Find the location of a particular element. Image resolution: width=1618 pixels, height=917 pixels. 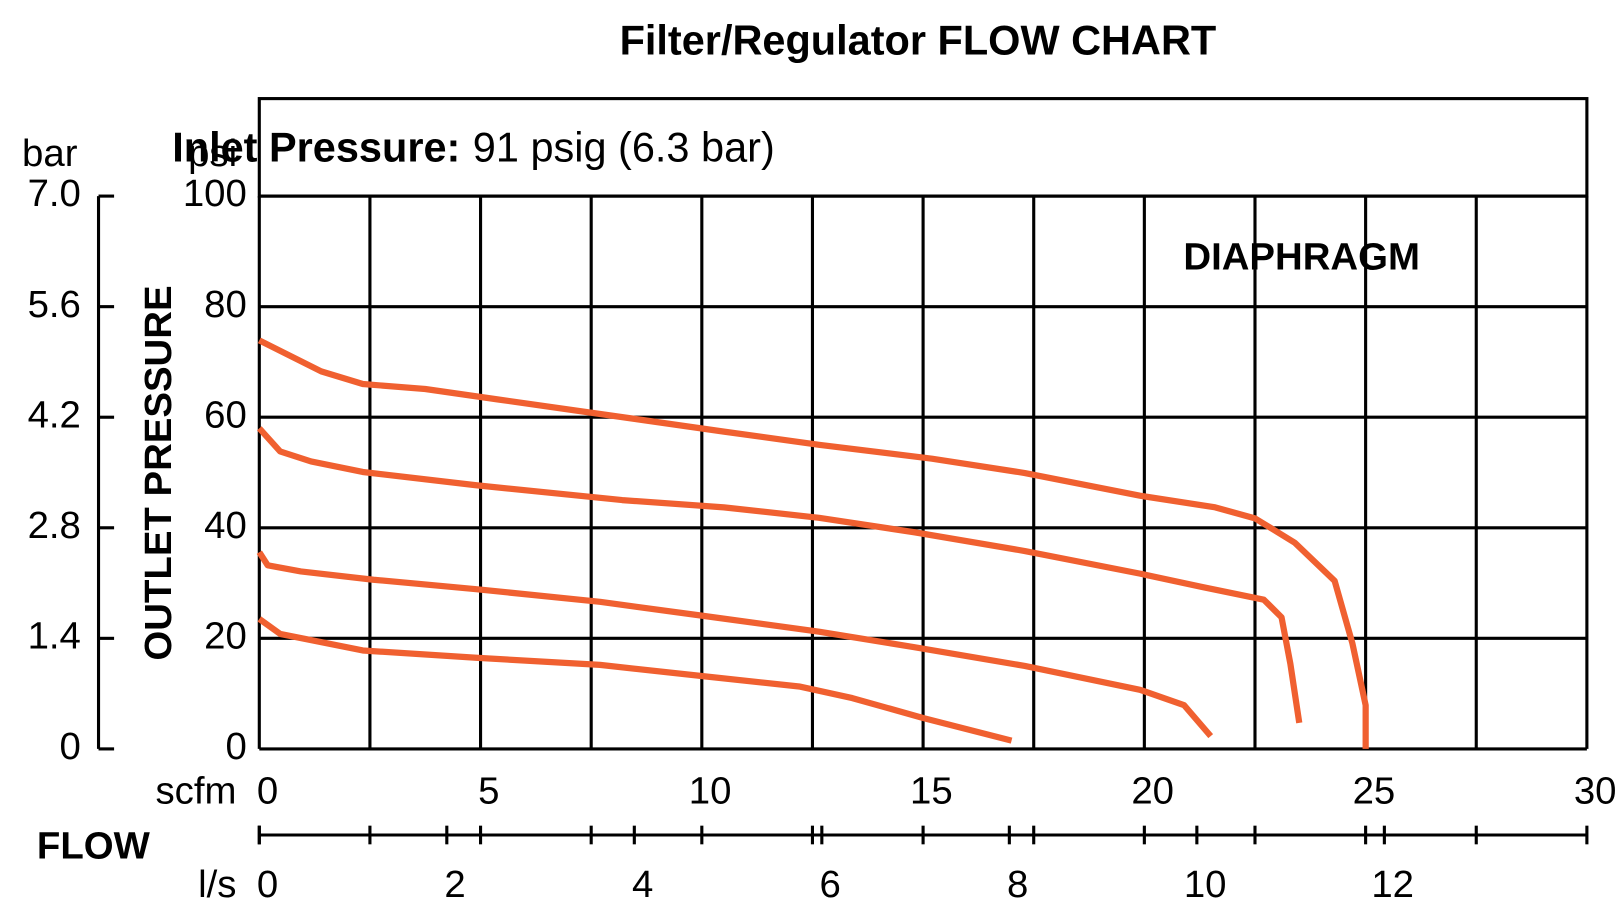

y-tick-label: 60 is located at coordinates (225, 414).